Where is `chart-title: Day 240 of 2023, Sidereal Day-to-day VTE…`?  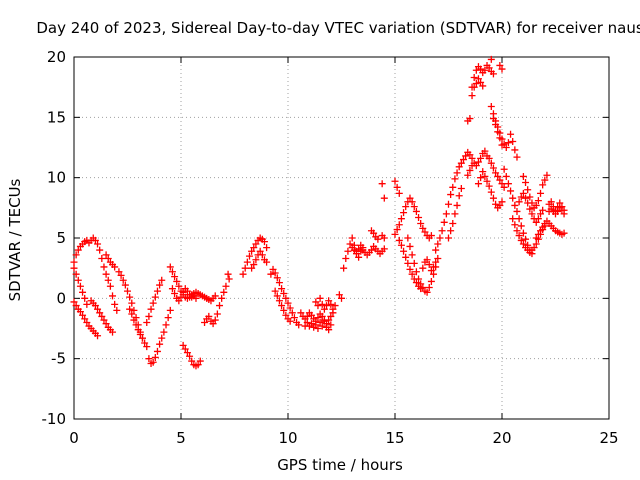 chart-title: Day 240 of 2023, Sidereal Day-to-day VTE… is located at coordinates (338, 28).